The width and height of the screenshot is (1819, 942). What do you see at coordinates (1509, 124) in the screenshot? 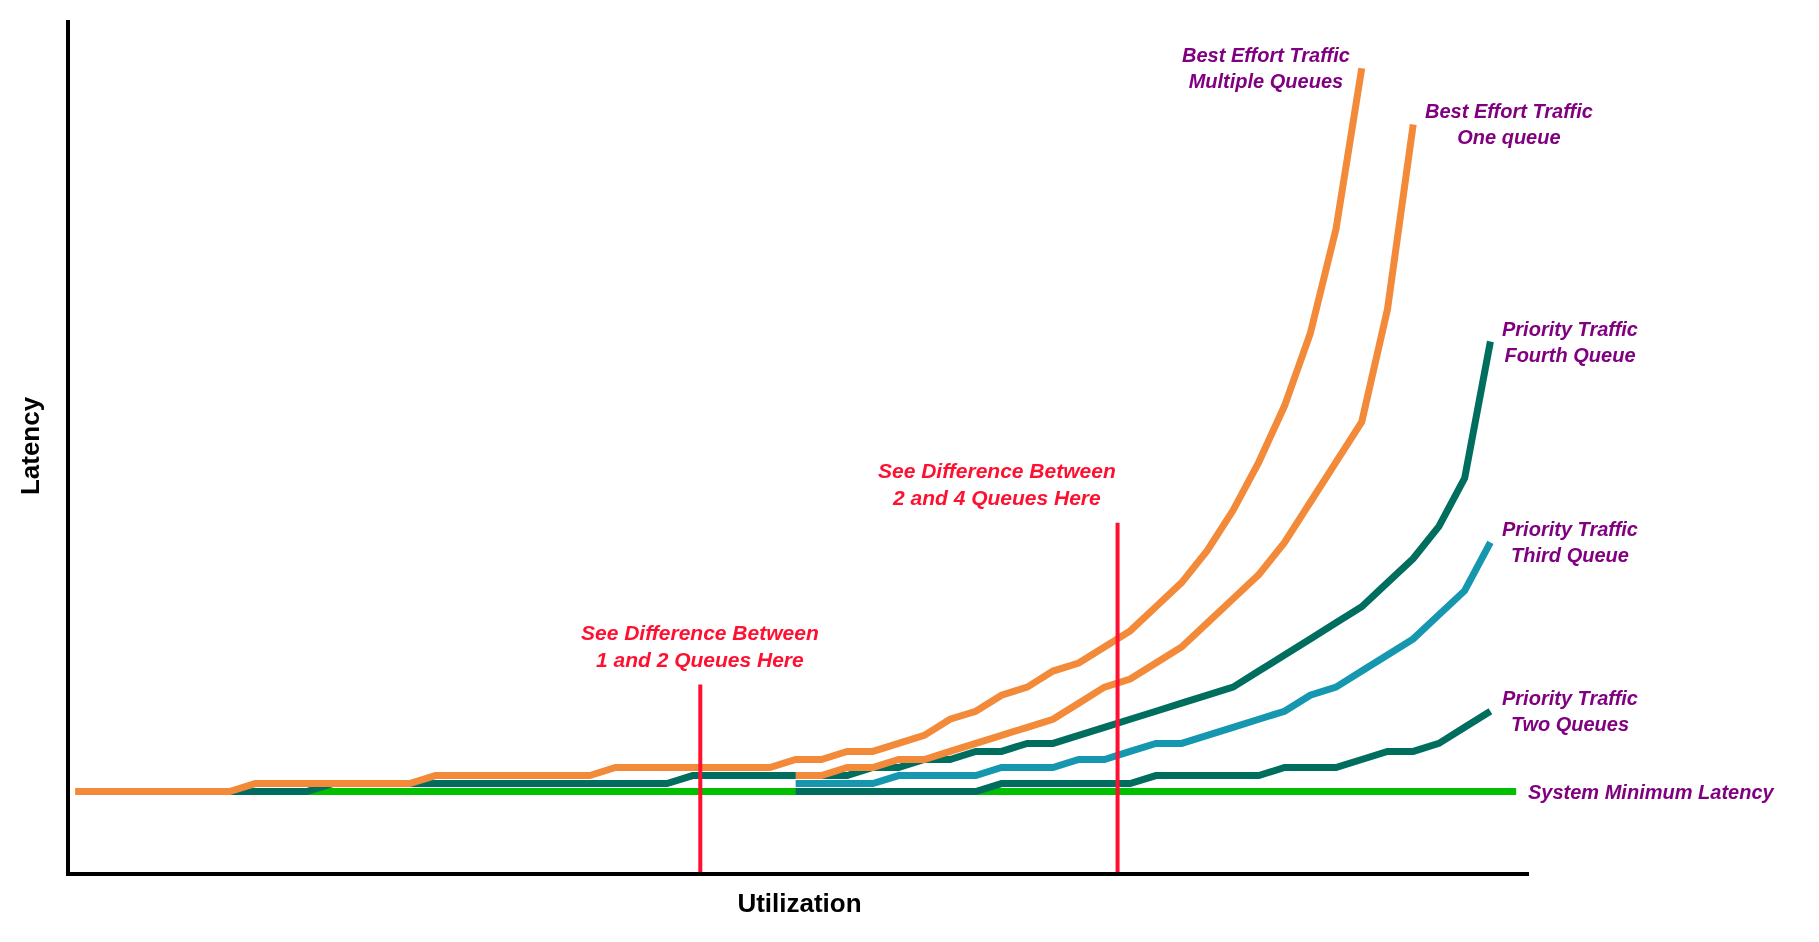
I see `series-label: Best Effort Traffic One queue` at bounding box center [1509, 124].